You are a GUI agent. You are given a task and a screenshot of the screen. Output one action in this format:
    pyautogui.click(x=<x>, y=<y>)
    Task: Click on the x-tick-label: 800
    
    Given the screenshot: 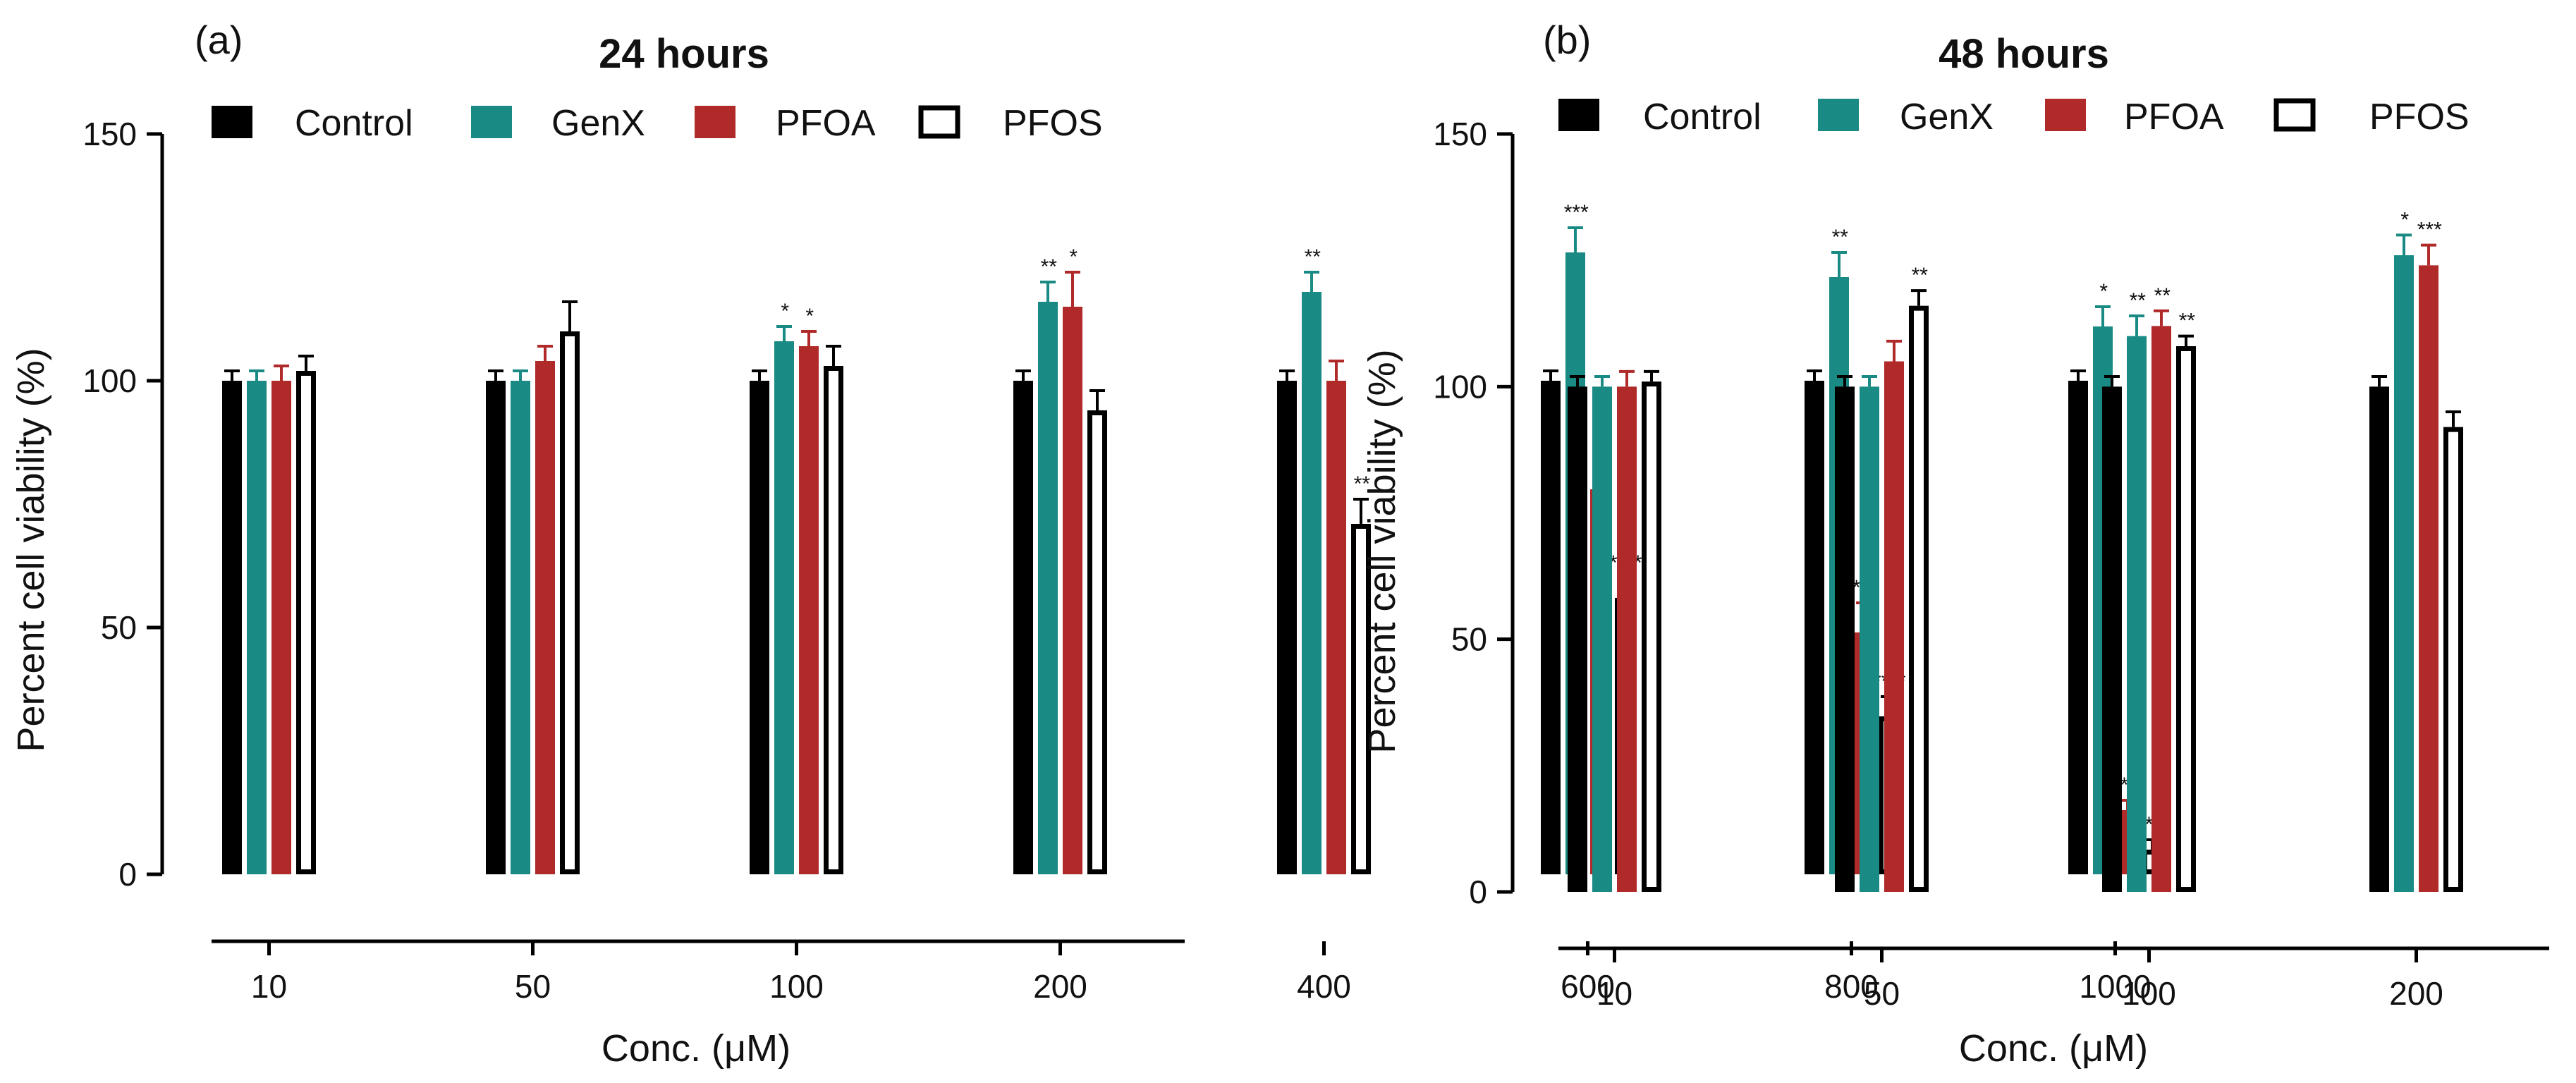 What is the action you would take?
    pyautogui.click(x=1851, y=986)
    